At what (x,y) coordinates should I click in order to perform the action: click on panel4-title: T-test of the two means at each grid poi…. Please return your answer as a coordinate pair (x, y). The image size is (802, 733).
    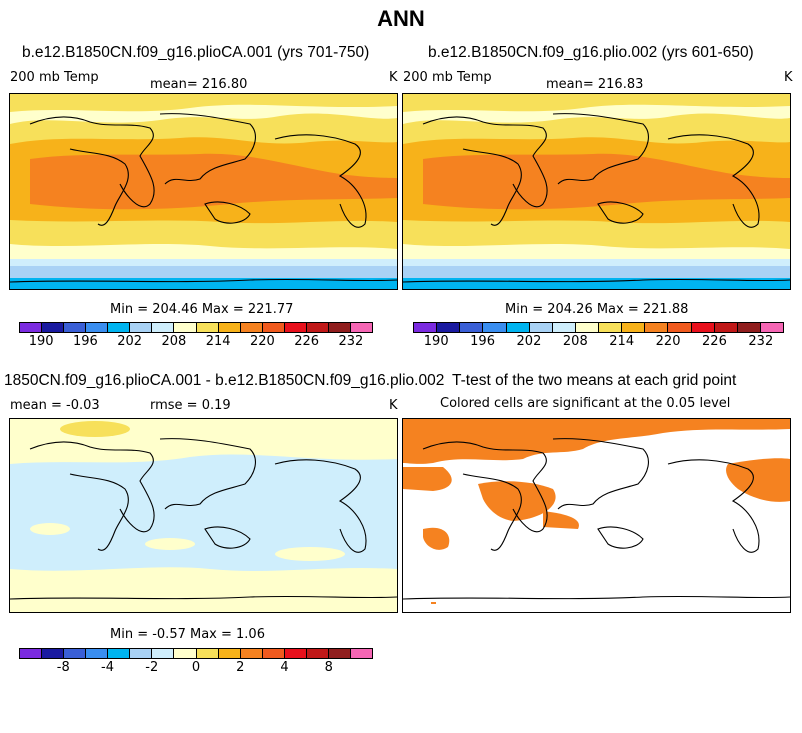
    Looking at the image, I should click on (594, 380).